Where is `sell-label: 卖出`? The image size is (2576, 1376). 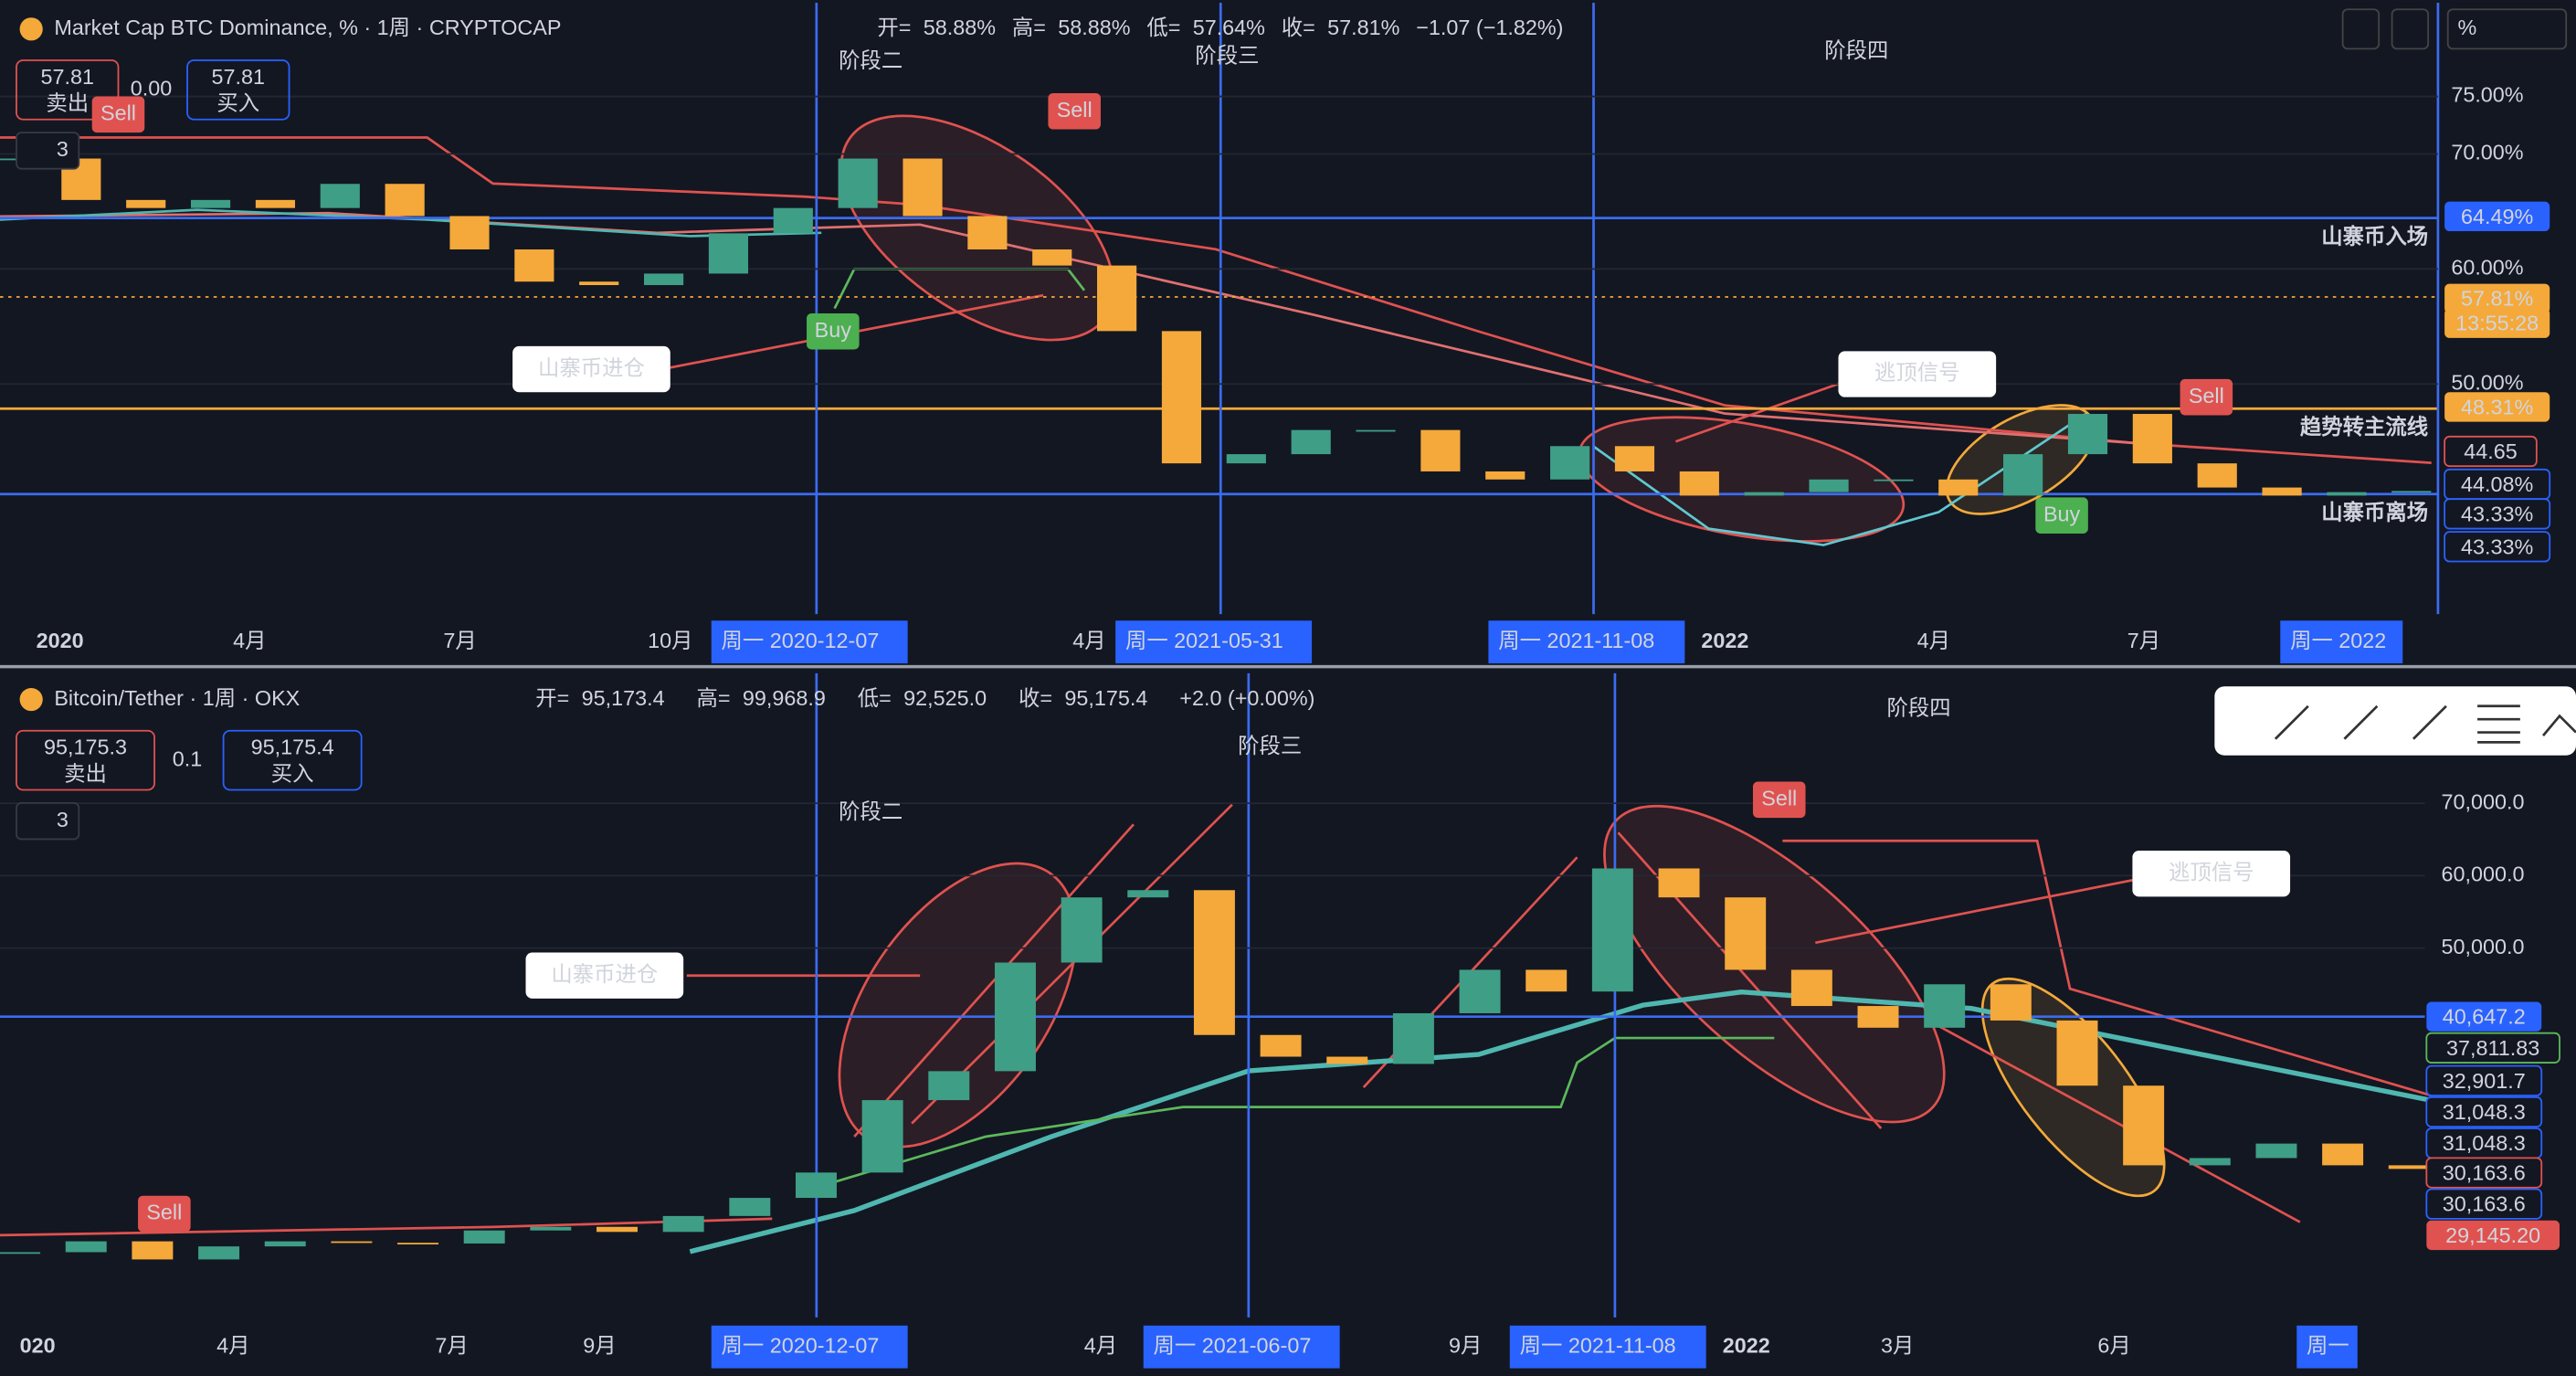
sell-label: 卖出 is located at coordinates (67, 103).